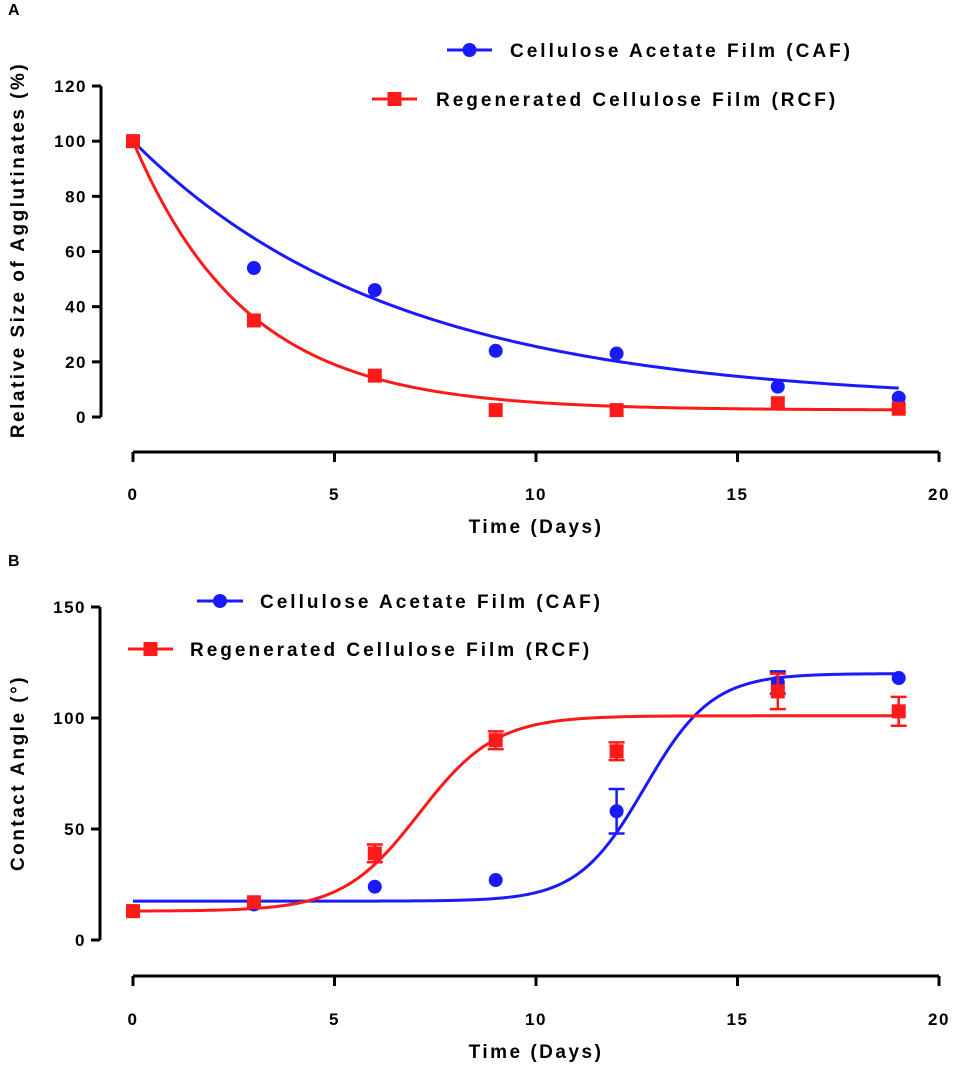  What do you see at coordinates (69, 607) in the screenshot?
I see `y-tick-label: 150` at bounding box center [69, 607].